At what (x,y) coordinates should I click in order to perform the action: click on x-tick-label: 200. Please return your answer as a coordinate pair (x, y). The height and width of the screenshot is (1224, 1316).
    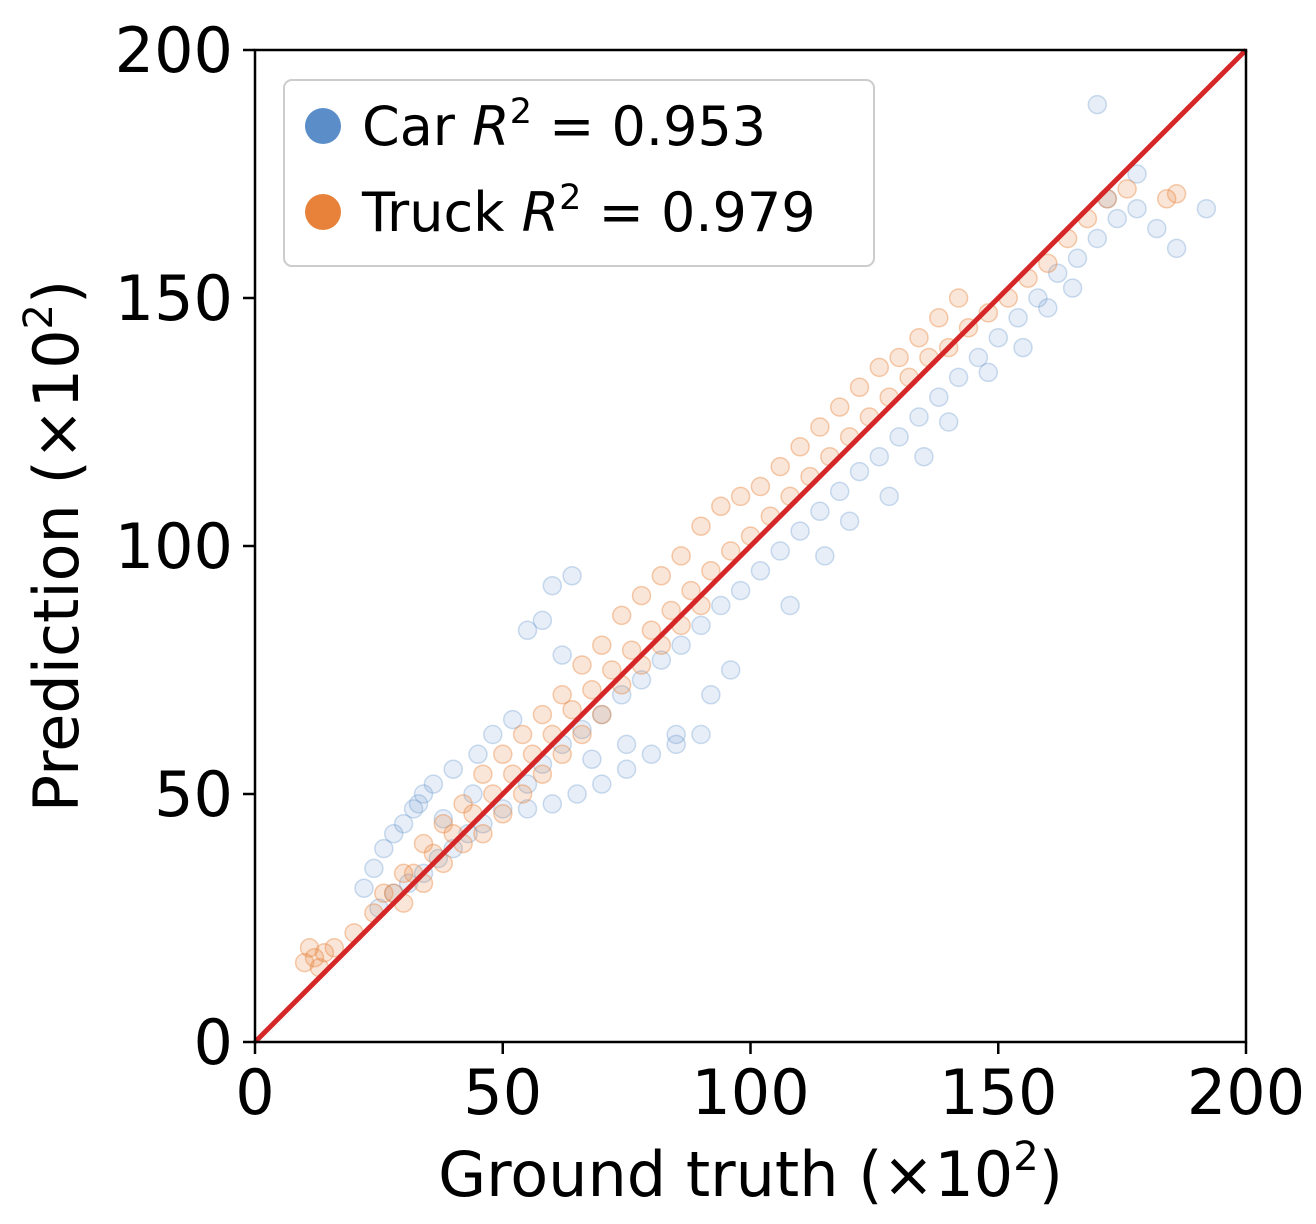
    Looking at the image, I should click on (1246, 1092).